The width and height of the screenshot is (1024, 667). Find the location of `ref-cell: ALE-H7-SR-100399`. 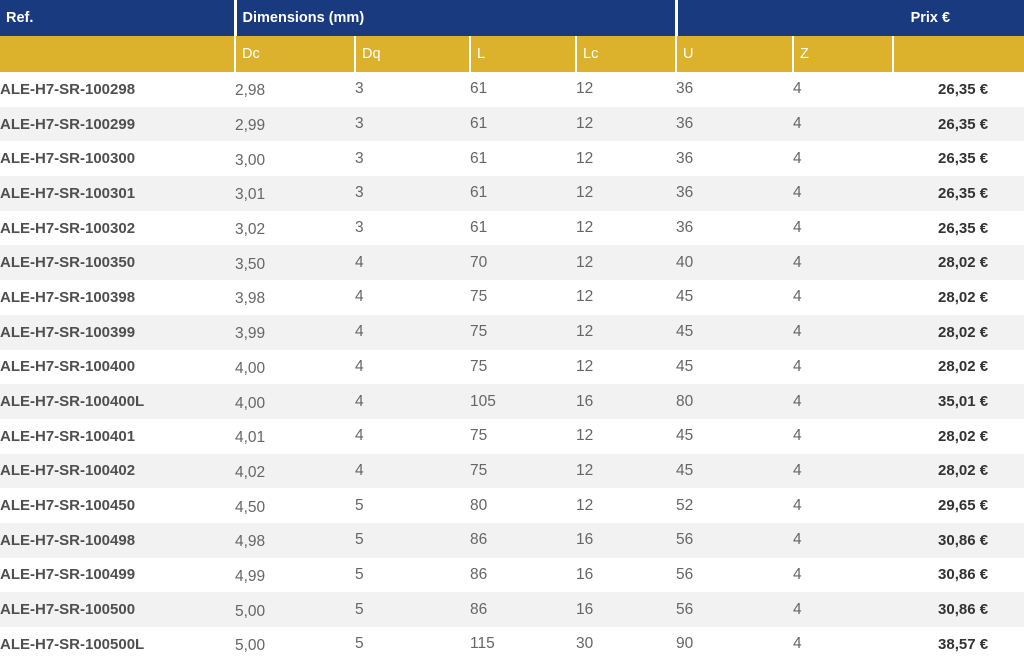

ref-cell: ALE-H7-SR-100399 is located at coordinates (68, 332).